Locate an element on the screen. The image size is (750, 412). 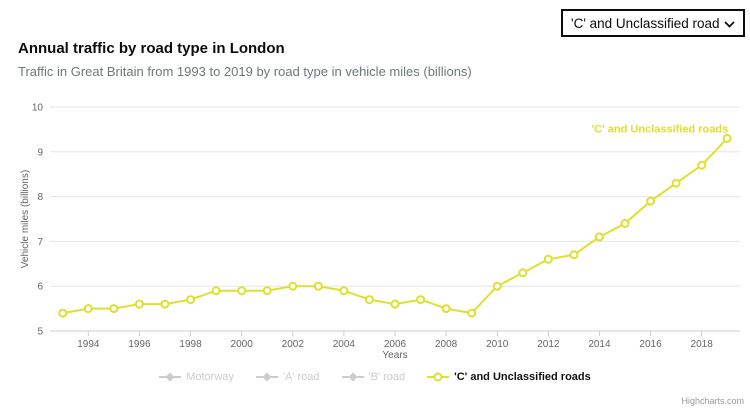
y-tick-label: 7 is located at coordinates (40, 242).